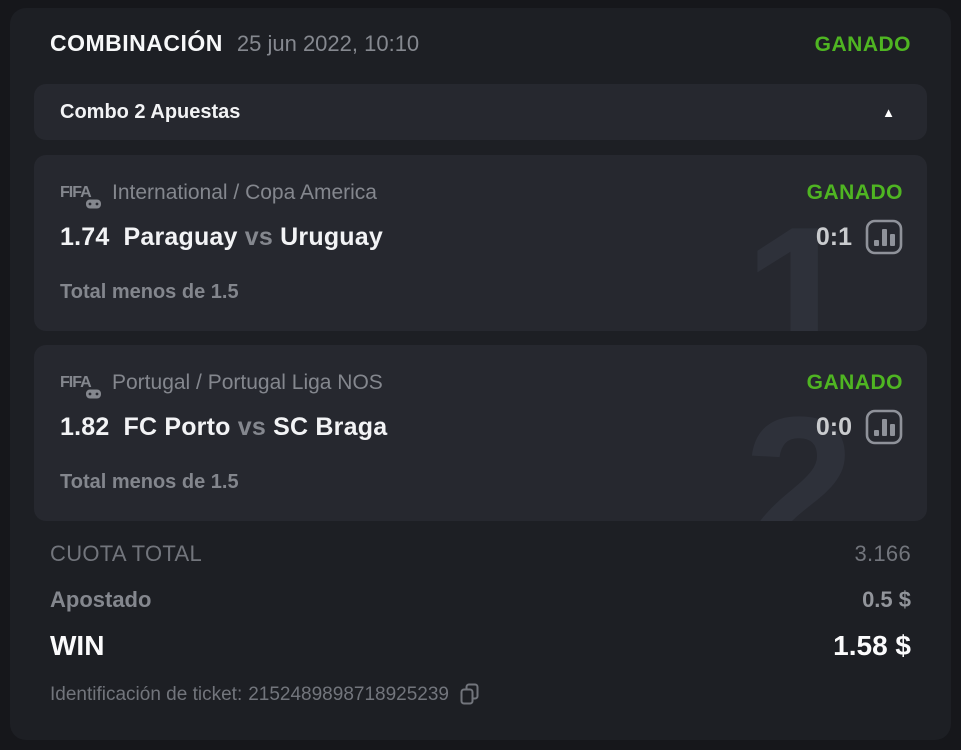  What do you see at coordinates (126, 553) in the screenshot?
I see `total-odds-label: CUOTA TOTAL` at bounding box center [126, 553].